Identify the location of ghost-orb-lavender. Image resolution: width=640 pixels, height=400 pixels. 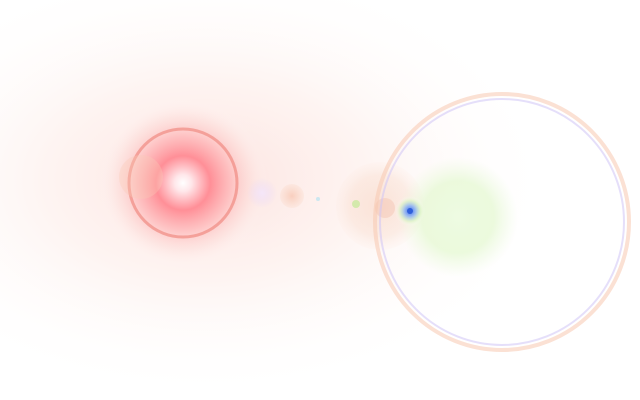
(262, 193).